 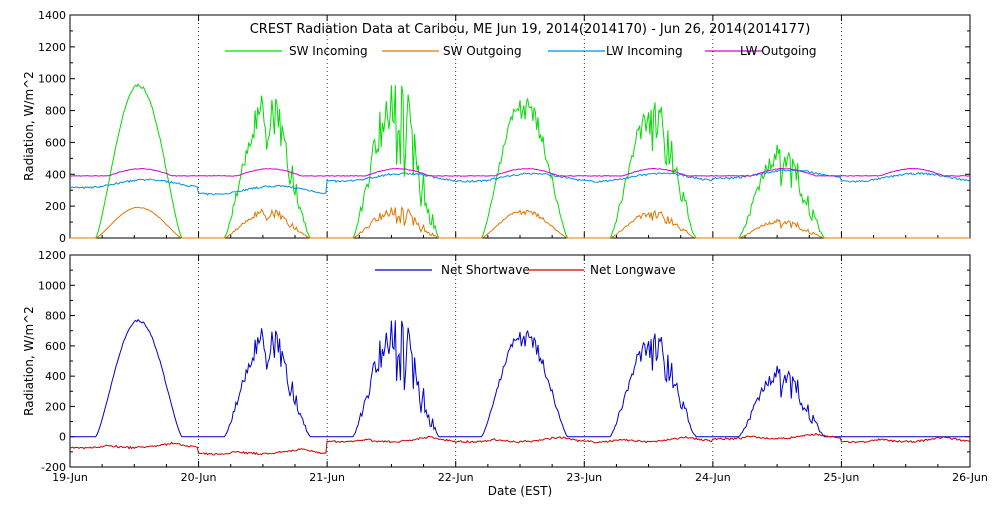 What do you see at coordinates (62, 238) in the screenshot?
I see `top-ytick-label-0: 0` at bounding box center [62, 238].